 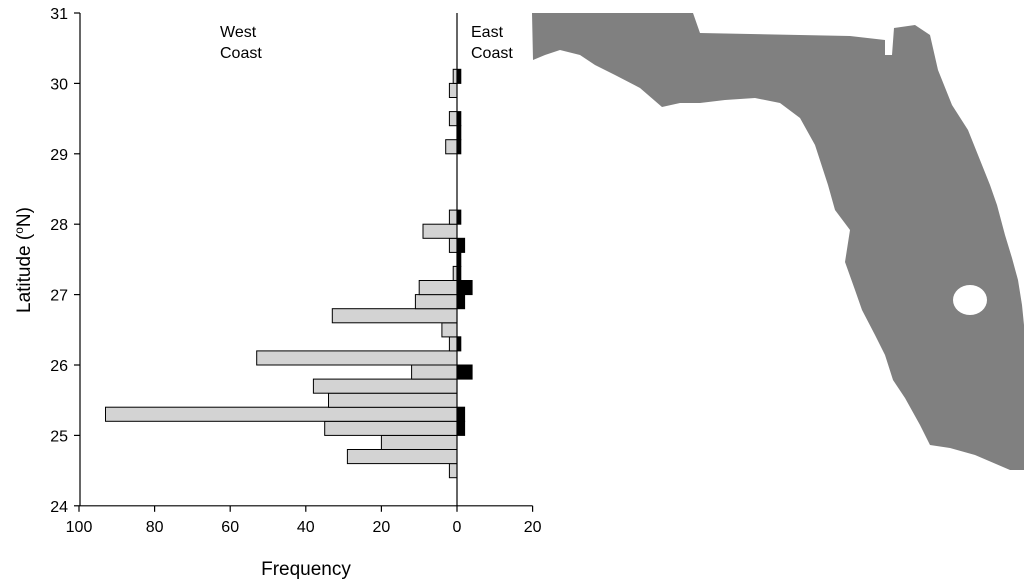 I want to click on x-tick-label: 0, so click(x=457, y=527).